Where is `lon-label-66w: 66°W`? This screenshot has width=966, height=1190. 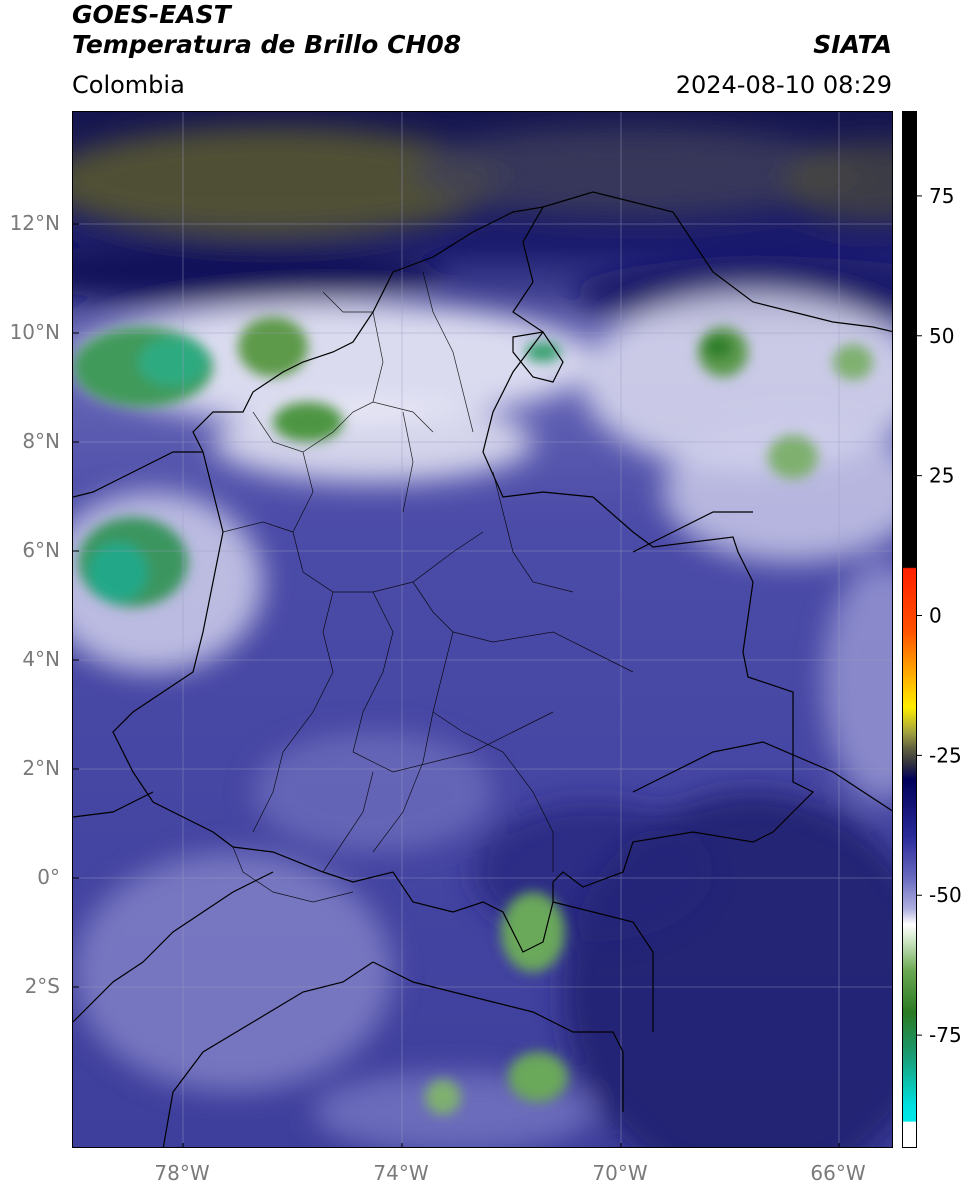
lon-label-66w: 66°W is located at coordinates (837, 1173).